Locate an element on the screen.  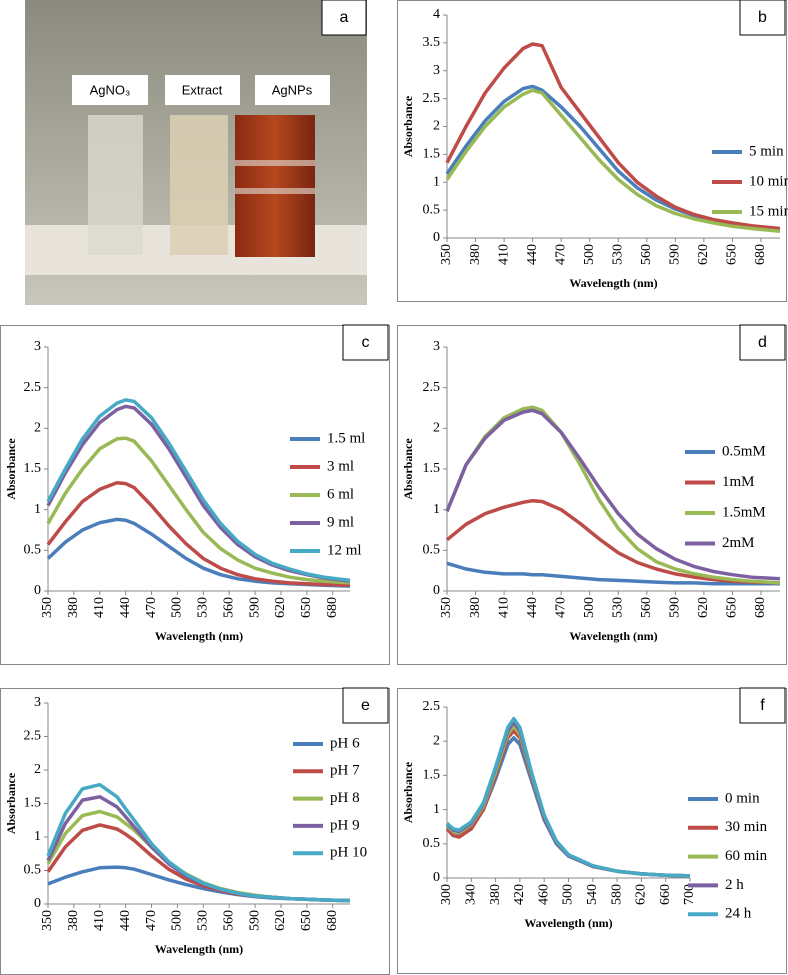
legend-label: 5 min is located at coordinates (766, 151).